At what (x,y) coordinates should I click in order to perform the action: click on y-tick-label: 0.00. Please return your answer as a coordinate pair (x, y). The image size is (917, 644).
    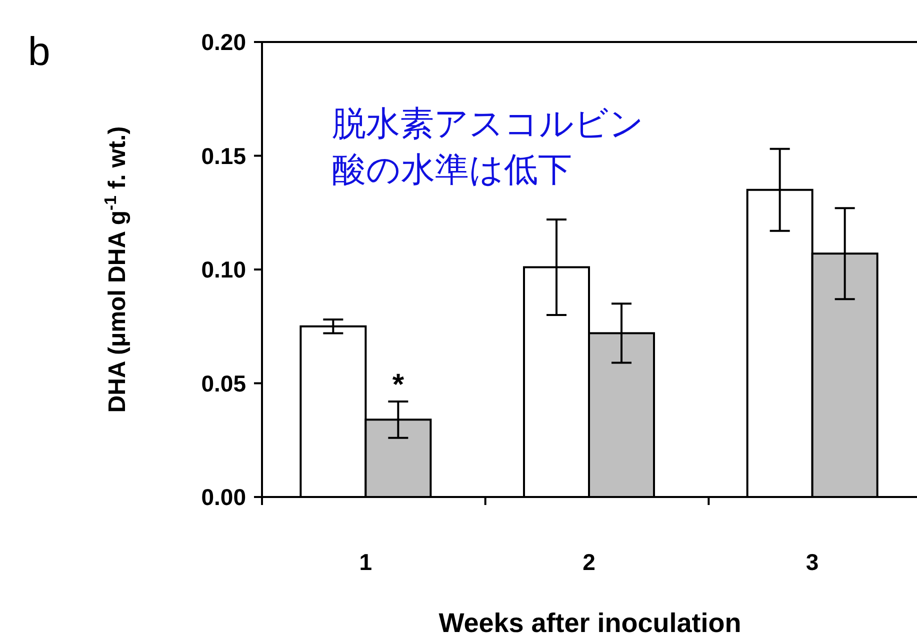
    Looking at the image, I should click on (223, 497).